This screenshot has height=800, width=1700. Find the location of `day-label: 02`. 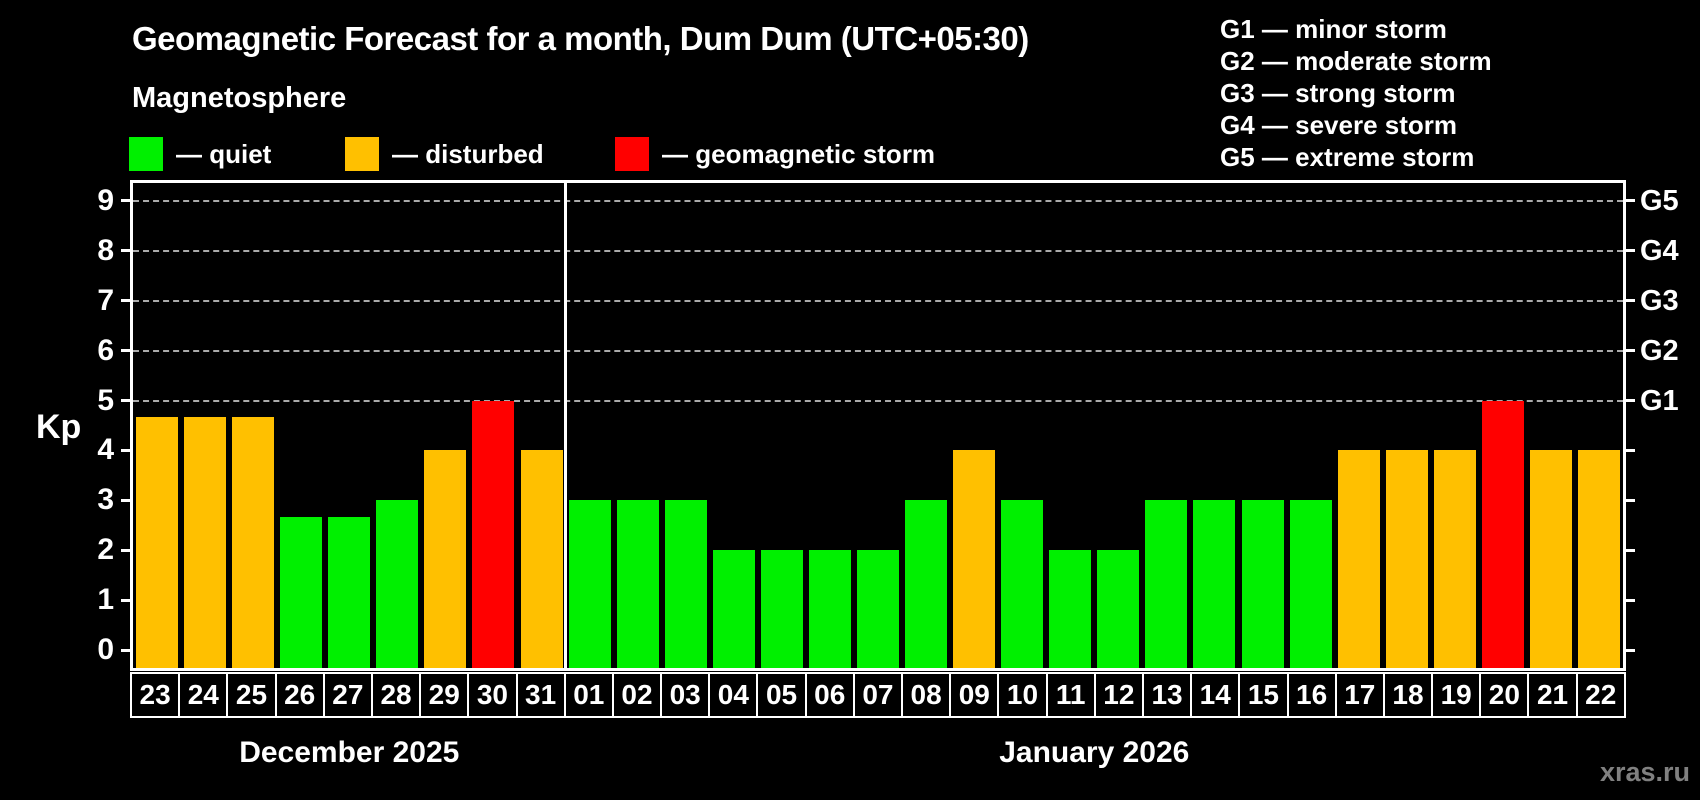

day-label: 02 is located at coordinates (638, 695).